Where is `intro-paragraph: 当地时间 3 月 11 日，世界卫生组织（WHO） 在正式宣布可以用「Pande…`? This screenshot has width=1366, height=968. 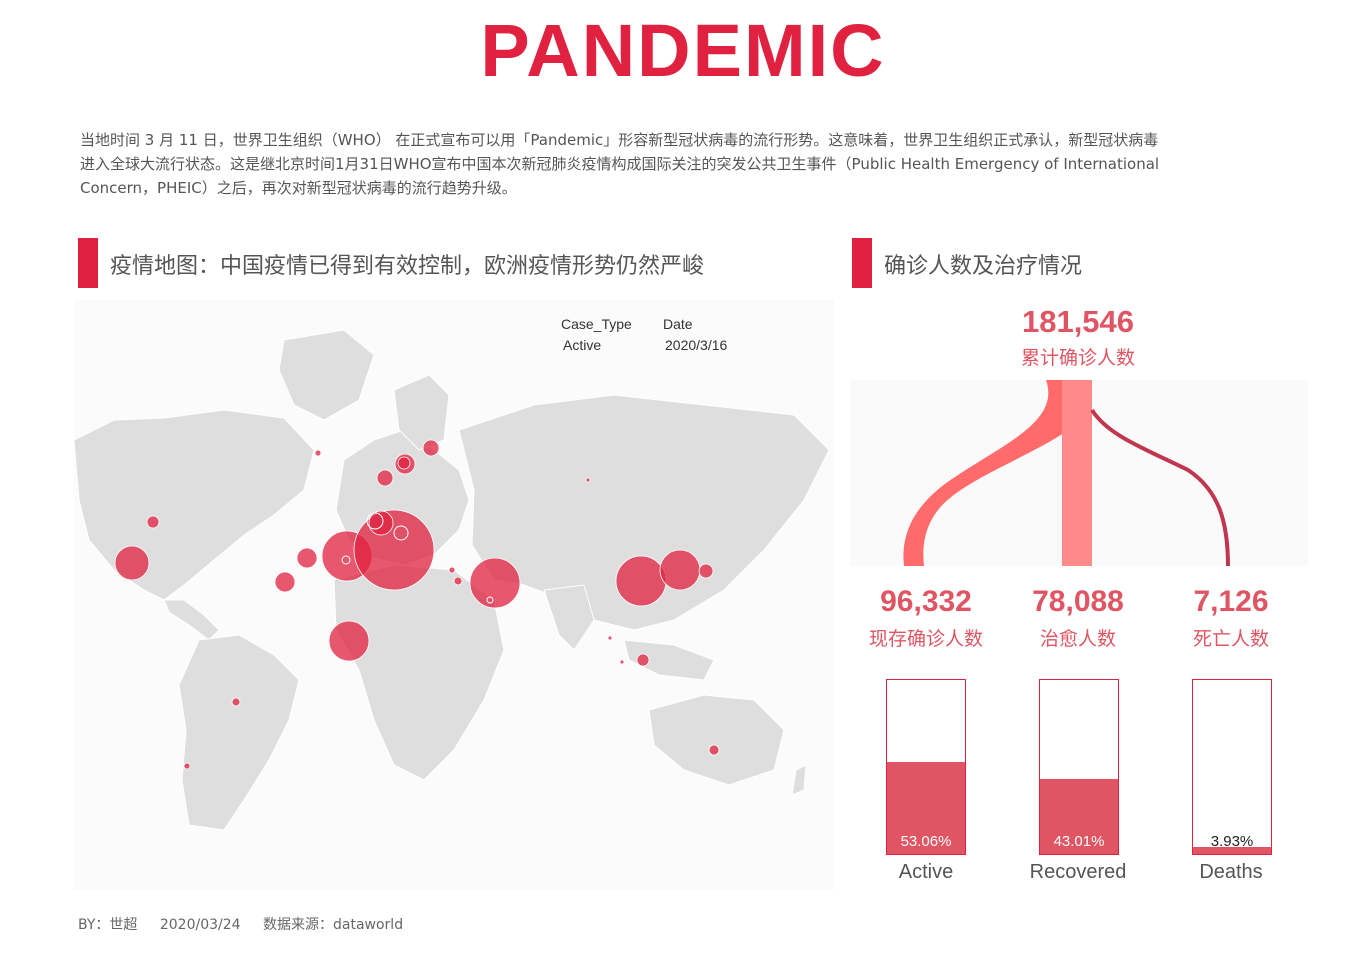
intro-paragraph: 当地时间 3 月 11 日，世界卫生组织（WHO） 在正式宣布可以用「Pande… is located at coordinates (690, 164).